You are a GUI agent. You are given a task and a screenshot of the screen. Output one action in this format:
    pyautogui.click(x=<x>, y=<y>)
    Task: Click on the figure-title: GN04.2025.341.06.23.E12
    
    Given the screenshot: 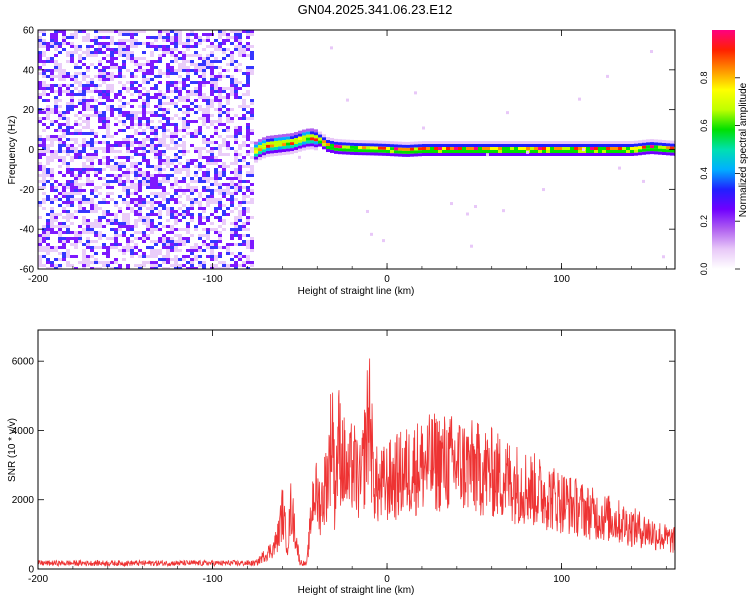 What is the action you would take?
    pyautogui.click(x=375, y=9)
    